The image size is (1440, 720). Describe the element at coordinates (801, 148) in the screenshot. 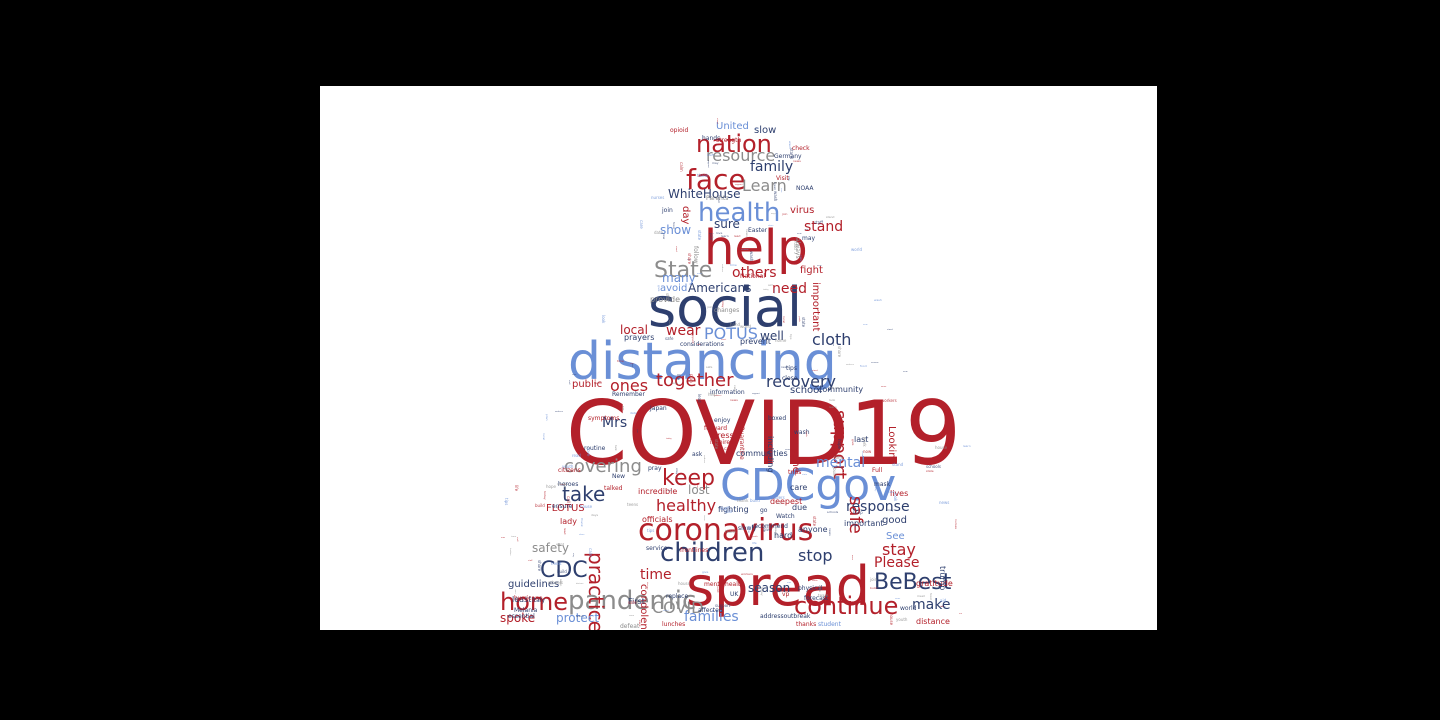

I see `word-check: check` at that location.